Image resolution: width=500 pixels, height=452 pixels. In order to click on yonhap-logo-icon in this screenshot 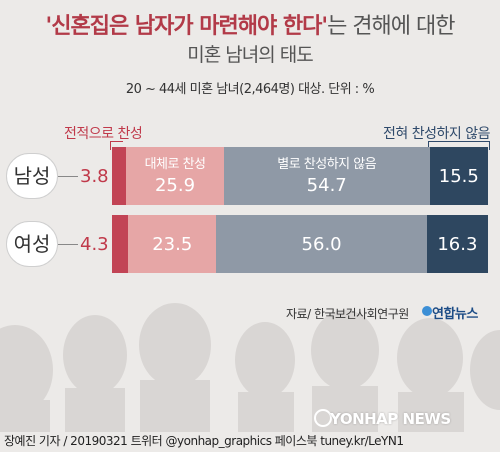, I will do `click(427, 311)`.